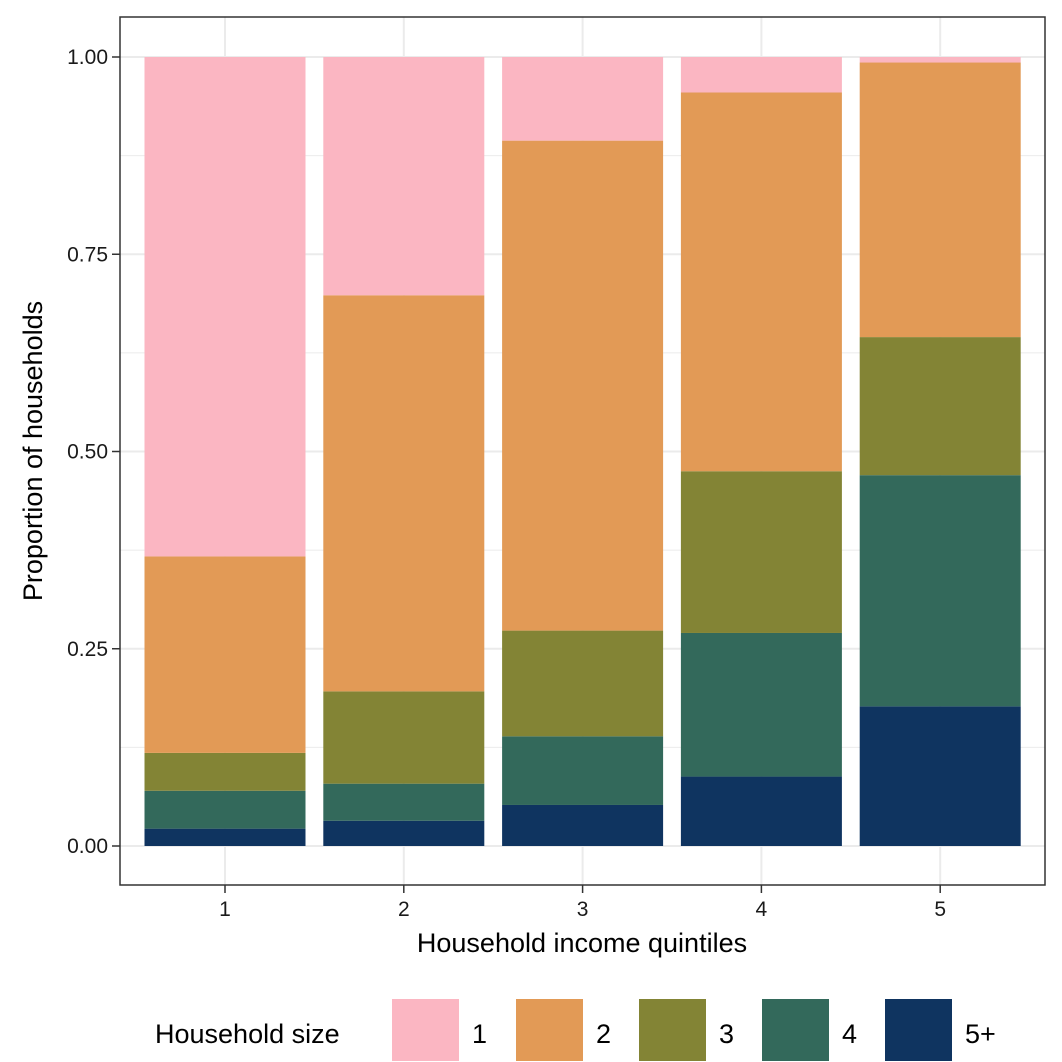  Describe the element at coordinates (87, 846) in the screenshot. I see `y-tick-label: 0.00` at that location.